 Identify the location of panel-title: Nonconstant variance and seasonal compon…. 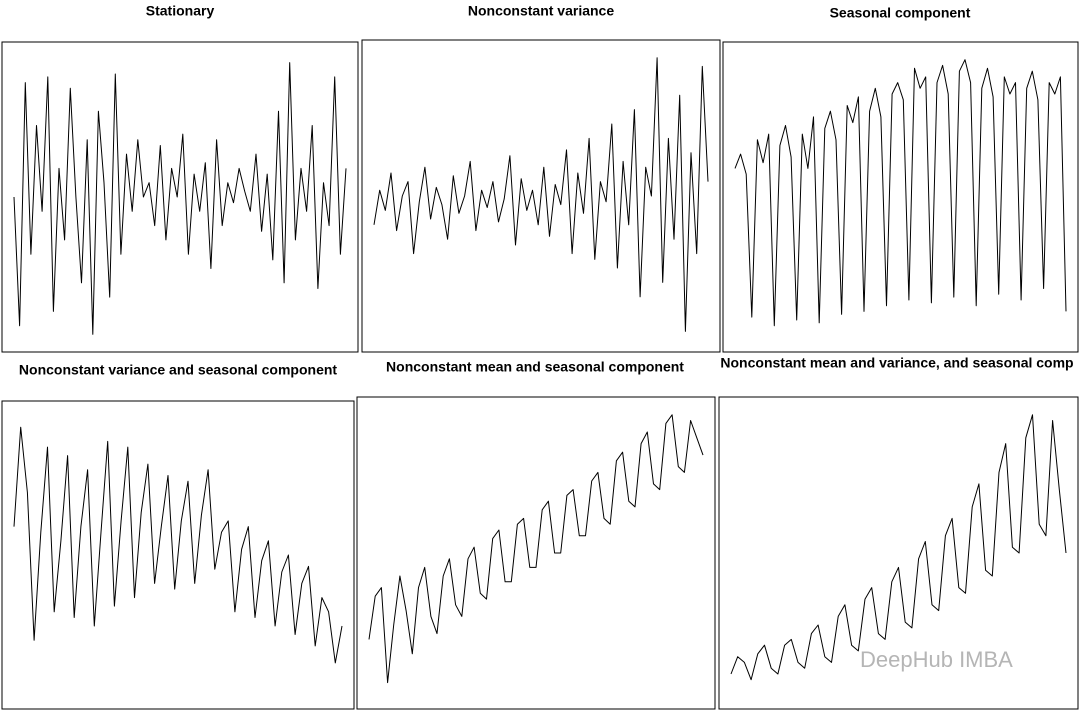
(178, 370).